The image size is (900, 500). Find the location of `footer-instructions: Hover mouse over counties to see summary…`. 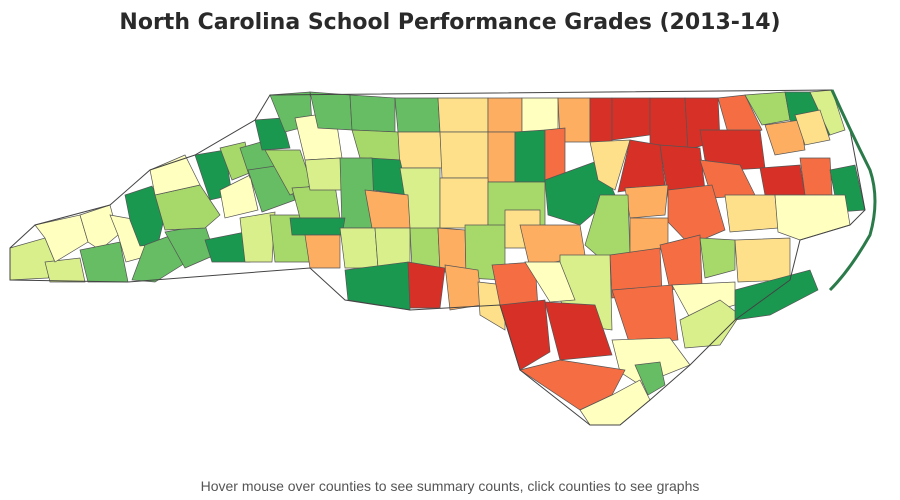

footer-instructions: Hover mouse over counties to see summary… is located at coordinates (450, 486).